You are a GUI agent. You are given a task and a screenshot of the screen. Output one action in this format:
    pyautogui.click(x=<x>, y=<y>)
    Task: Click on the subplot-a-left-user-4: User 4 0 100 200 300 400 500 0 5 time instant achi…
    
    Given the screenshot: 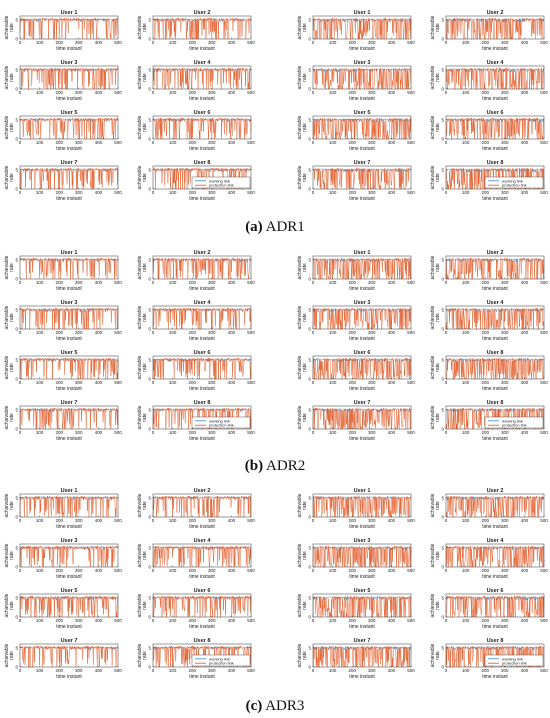 What is the action you would take?
    pyautogui.click(x=196, y=81)
    